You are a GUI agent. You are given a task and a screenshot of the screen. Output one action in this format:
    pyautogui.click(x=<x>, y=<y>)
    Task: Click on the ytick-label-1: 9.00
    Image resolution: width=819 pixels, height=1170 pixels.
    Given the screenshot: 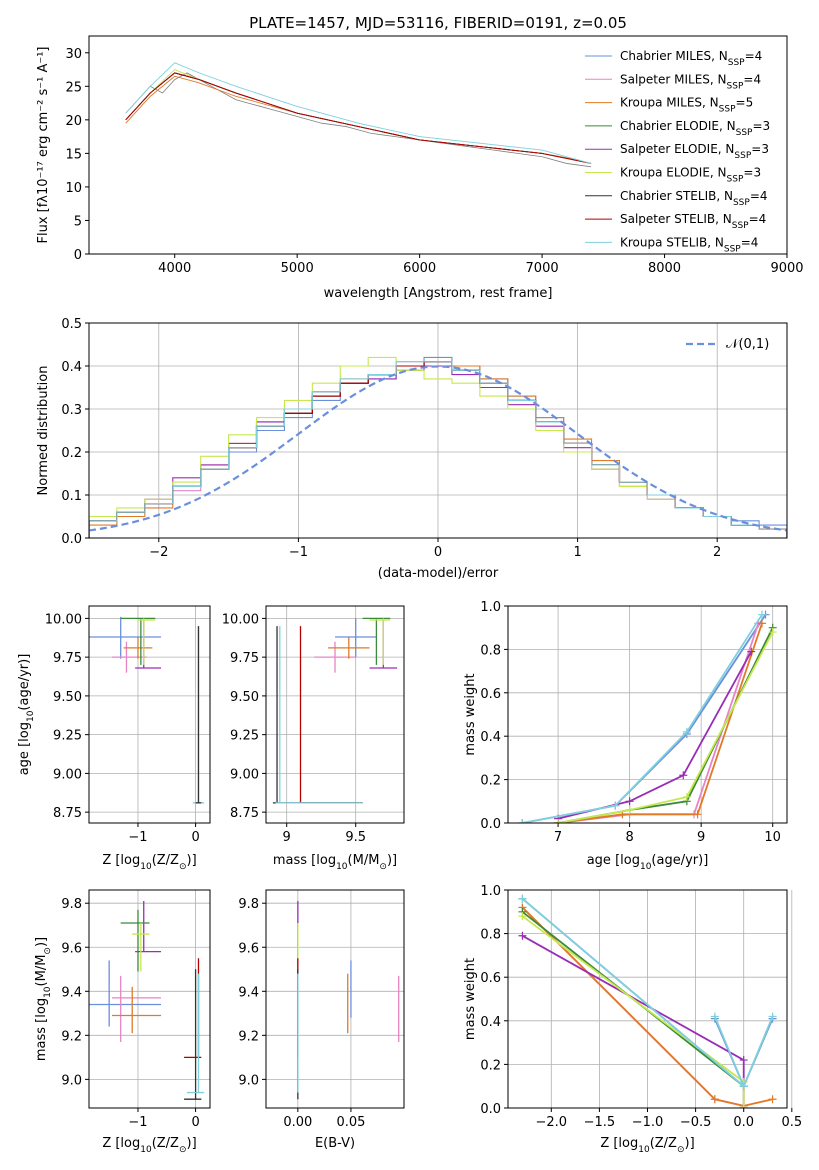 What is the action you would take?
    pyautogui.click(x=244, y=774)
    